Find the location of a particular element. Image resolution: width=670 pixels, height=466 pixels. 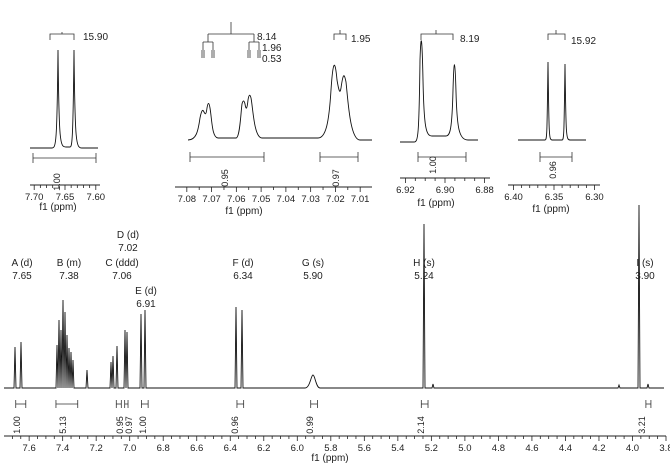

inset-1-integral-value: 1.00 is located at coordinates (57, 182).